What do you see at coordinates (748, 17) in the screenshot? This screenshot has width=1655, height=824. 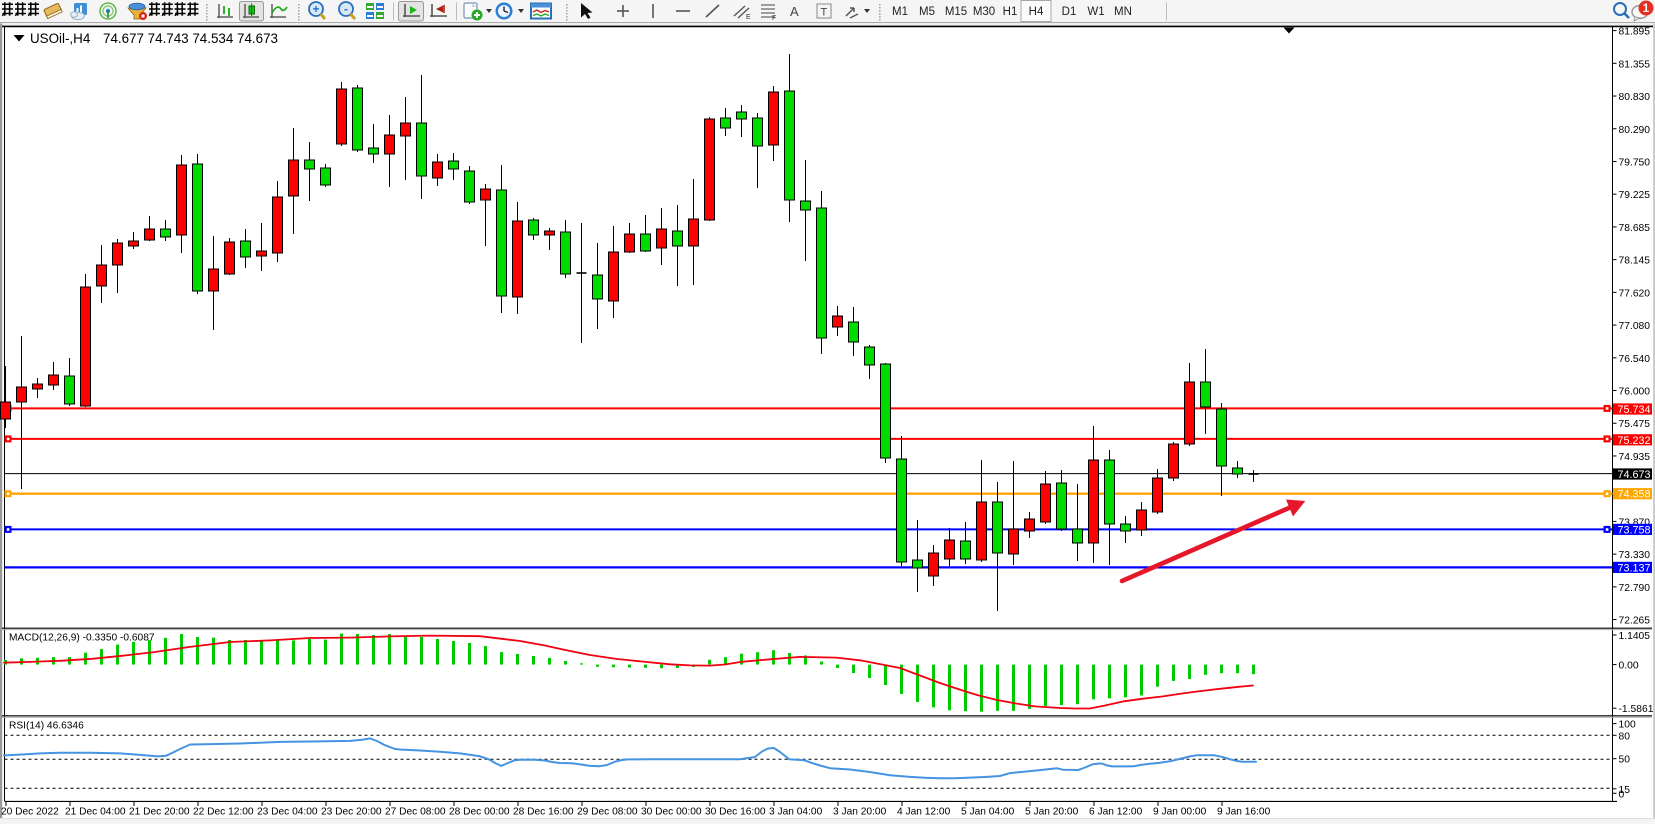 I see `svg-text: E` at bounding box center [748, 17].